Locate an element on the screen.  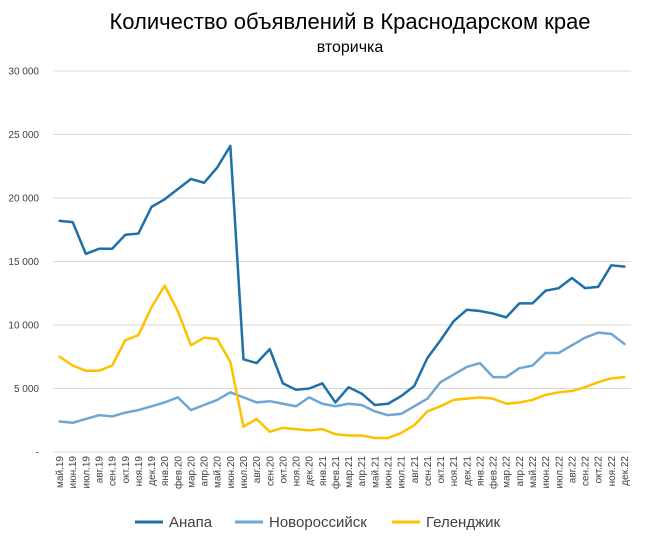
x-tick-label: окт.21 is located at coordinates (441, 470).